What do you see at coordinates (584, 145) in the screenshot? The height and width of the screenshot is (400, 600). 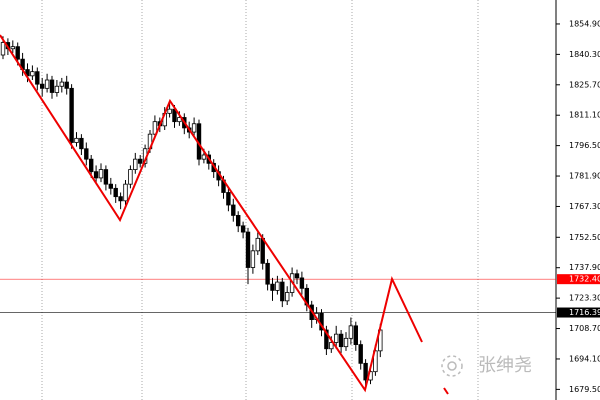 I see `y-tick-label: 1796.50` at bounding box center [584, 145].